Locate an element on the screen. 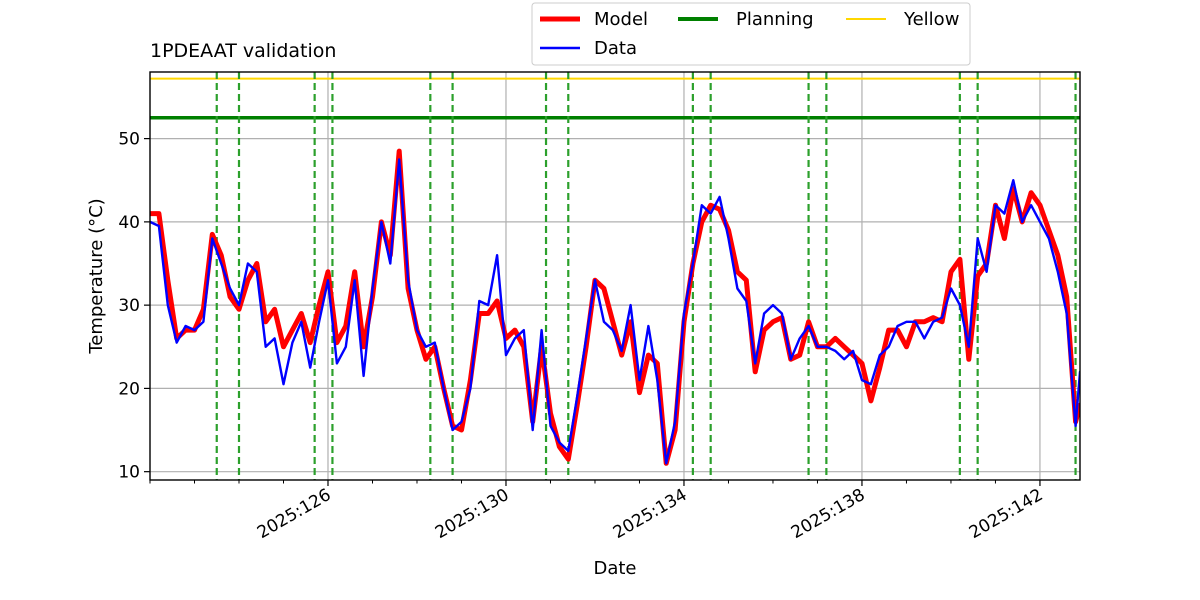 The height and width of the screenshot is (600, 1200). x-tick-label-2: 2025:134 is located at coordinates (650, 514).